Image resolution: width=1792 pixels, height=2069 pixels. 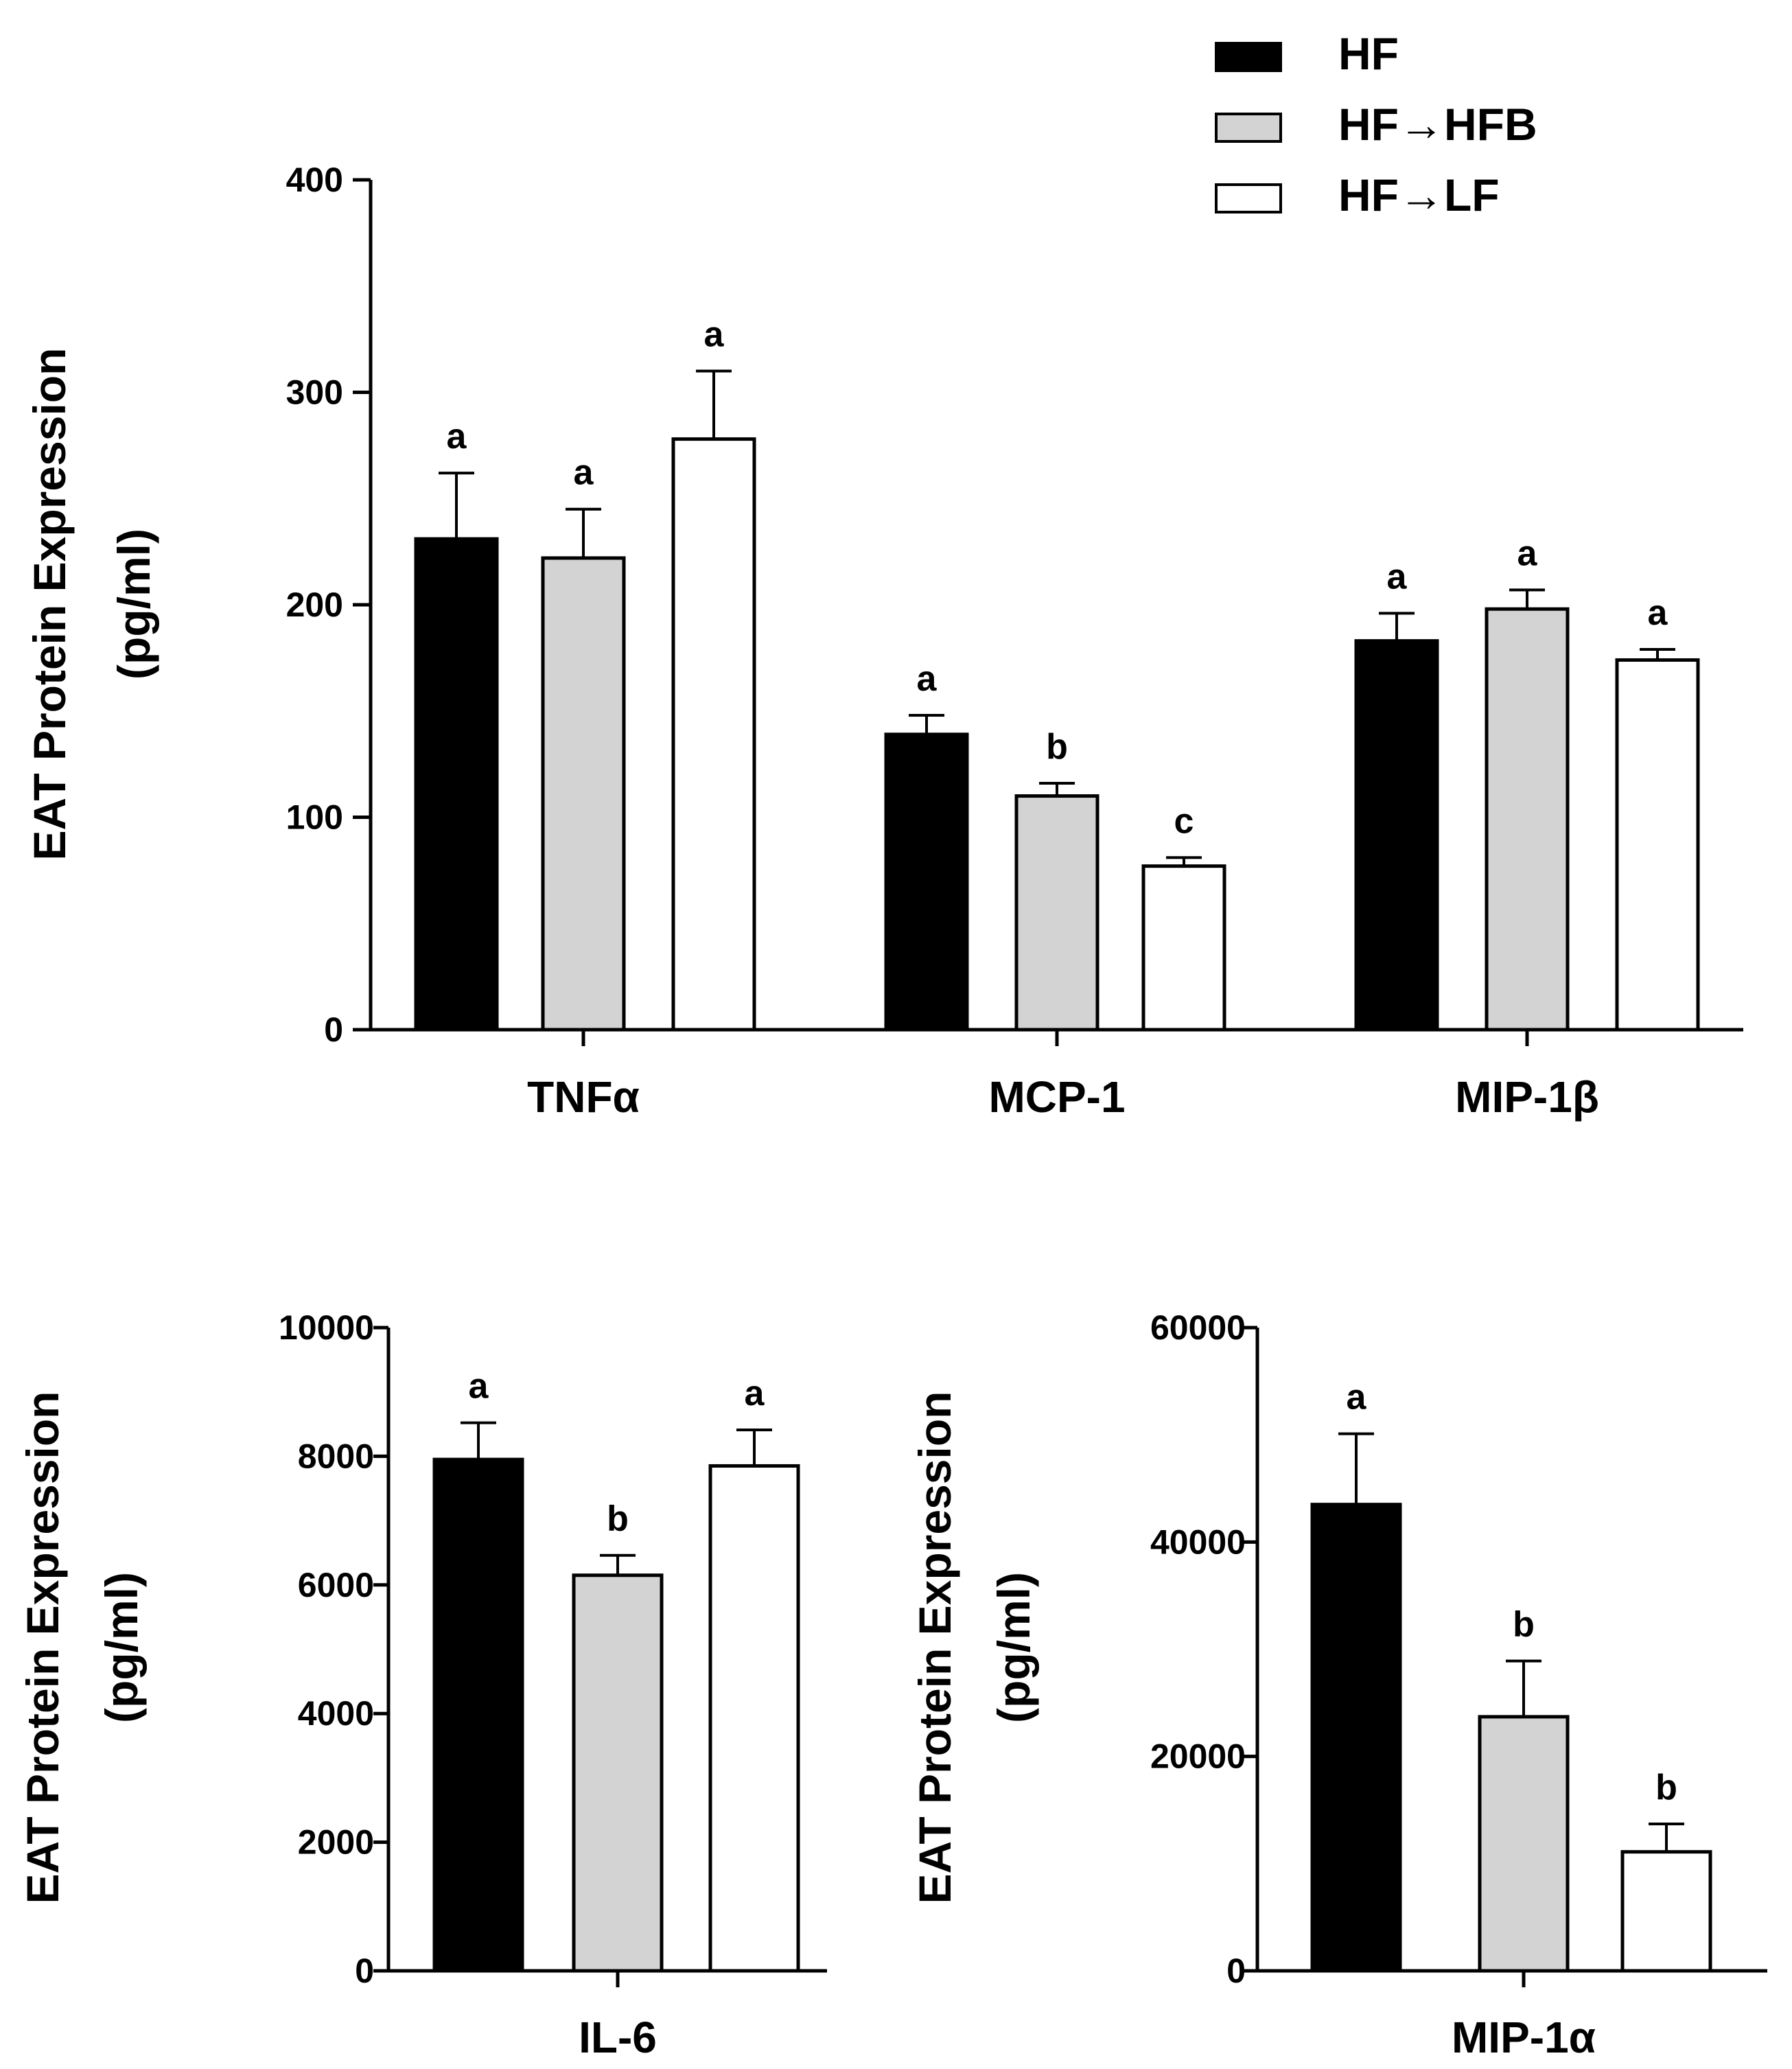 What do you see at coordinates (1368, 53) in the screenshot?
I see `legend-label-0: HF` at bounding box center [1368, 53].